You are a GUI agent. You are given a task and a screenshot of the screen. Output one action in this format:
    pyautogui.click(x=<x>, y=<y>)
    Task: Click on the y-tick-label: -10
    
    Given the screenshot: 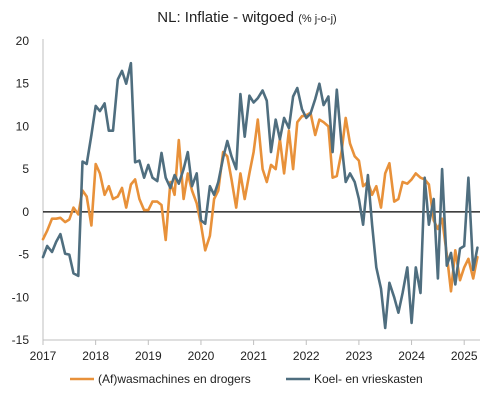 What is the action you would take?
    pyautogui.click(x=21, y=297)
    